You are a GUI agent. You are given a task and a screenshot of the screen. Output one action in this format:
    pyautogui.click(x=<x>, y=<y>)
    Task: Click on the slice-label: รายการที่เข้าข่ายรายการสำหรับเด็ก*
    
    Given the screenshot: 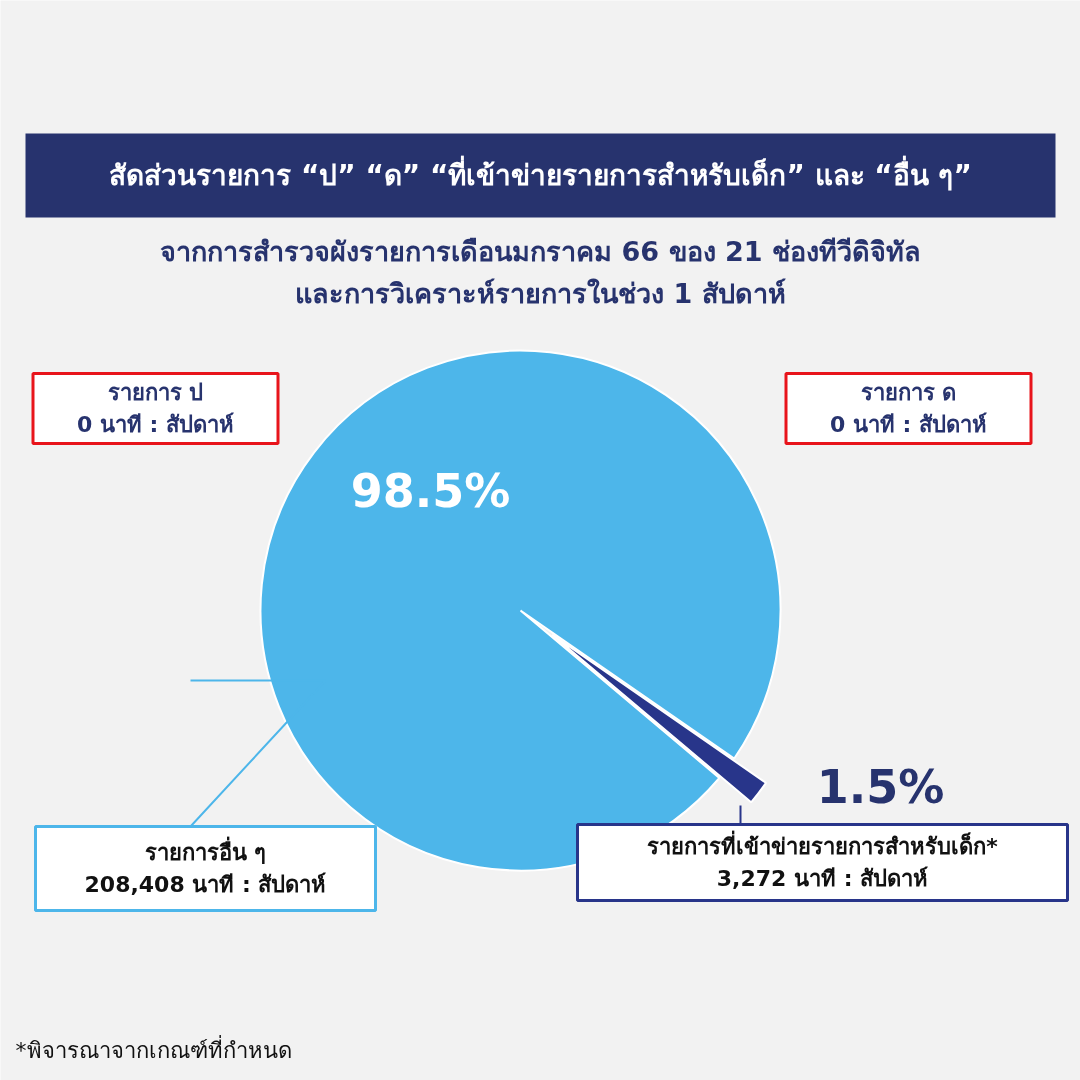 What is the action you would take?
    pyautogui.click(x=823, y=844)
    